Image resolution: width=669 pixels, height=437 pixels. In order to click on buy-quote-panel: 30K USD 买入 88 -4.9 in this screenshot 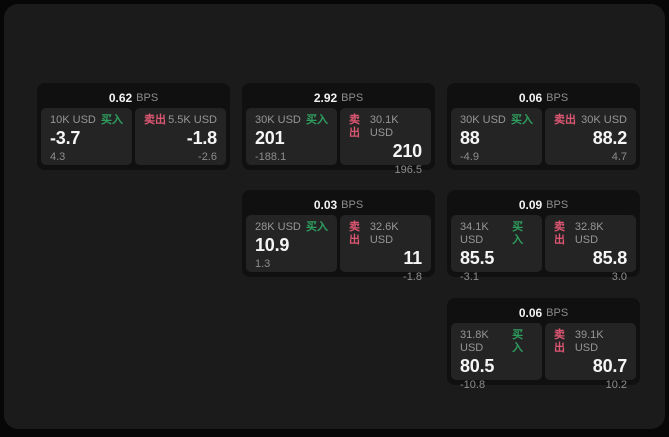, I will do `click(496, 136)`.